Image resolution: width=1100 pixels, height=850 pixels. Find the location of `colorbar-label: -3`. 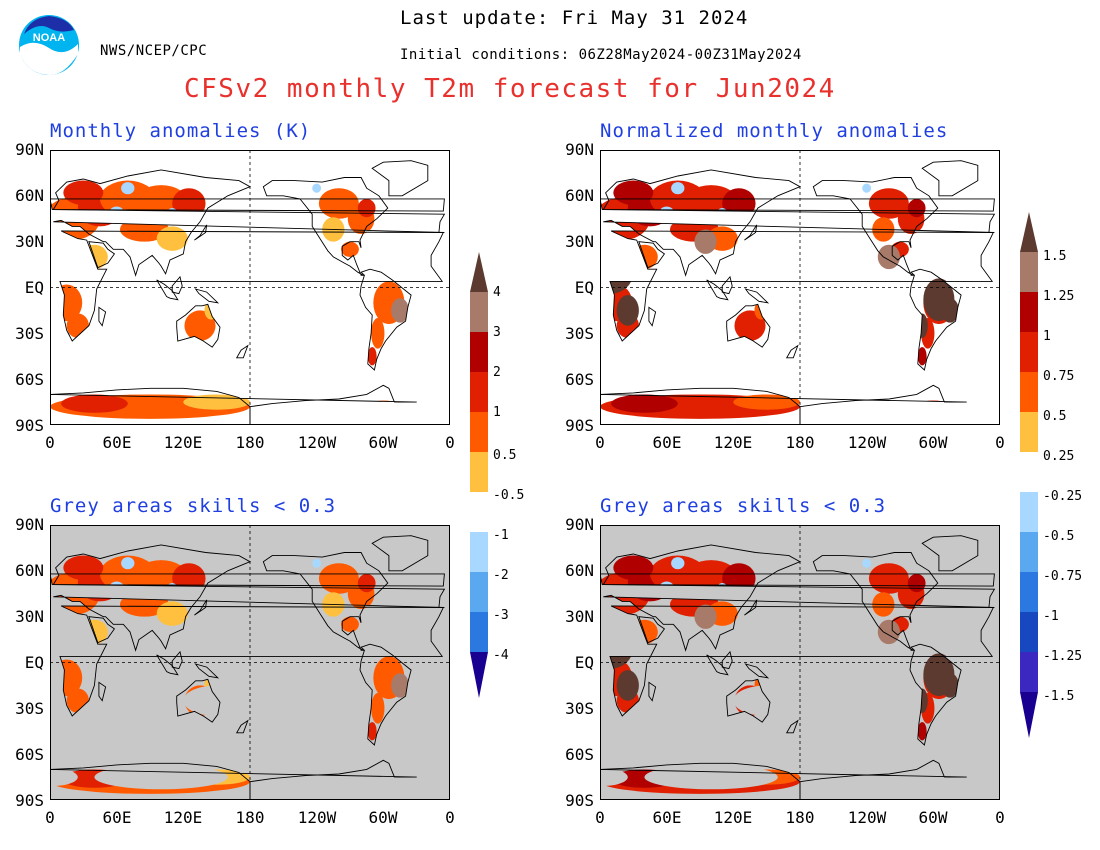

colorbar-label: -3 is located at coordinates (501, 615).